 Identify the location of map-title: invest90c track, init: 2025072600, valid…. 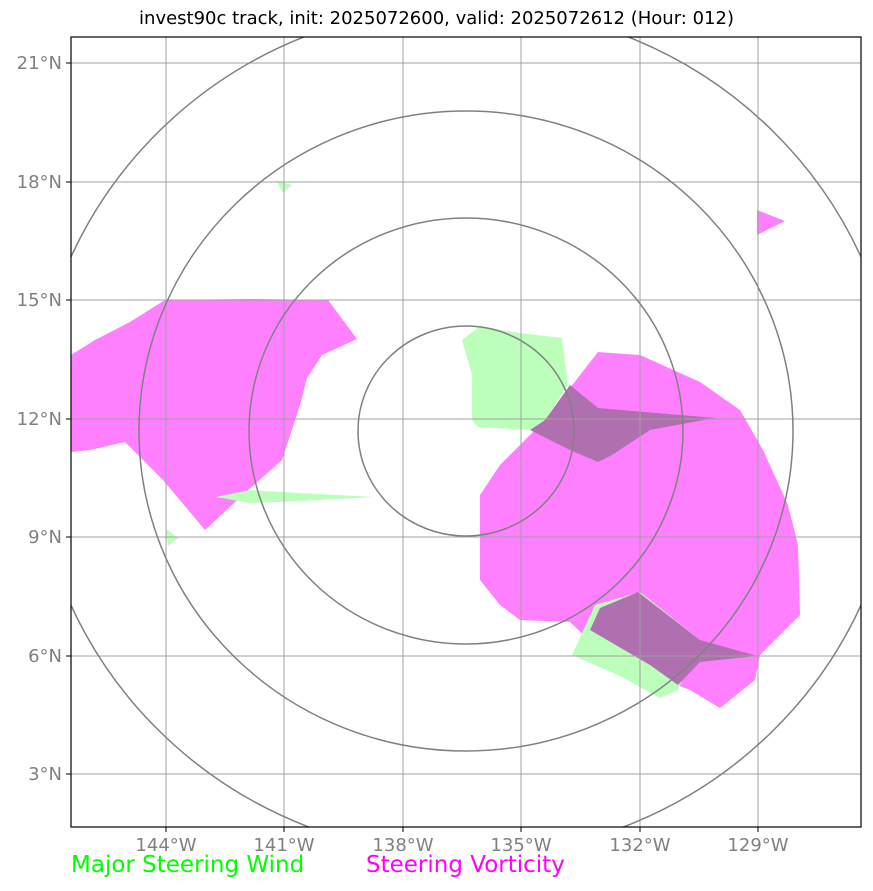
(436, 18).